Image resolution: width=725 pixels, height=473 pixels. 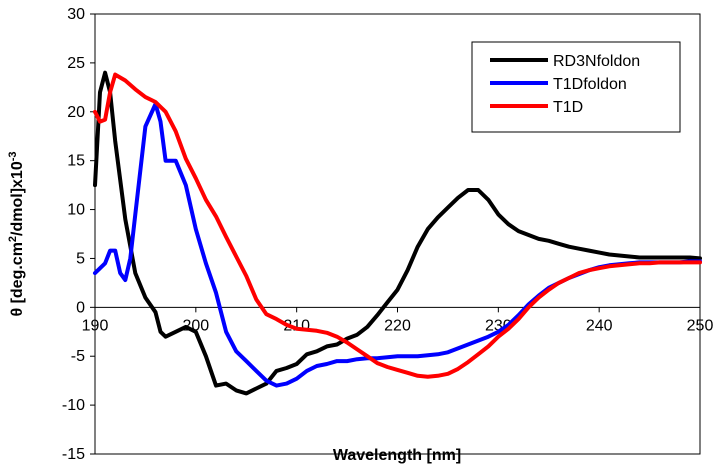 I want to click on y-tick-label: -15, so click(x=73, y=454).